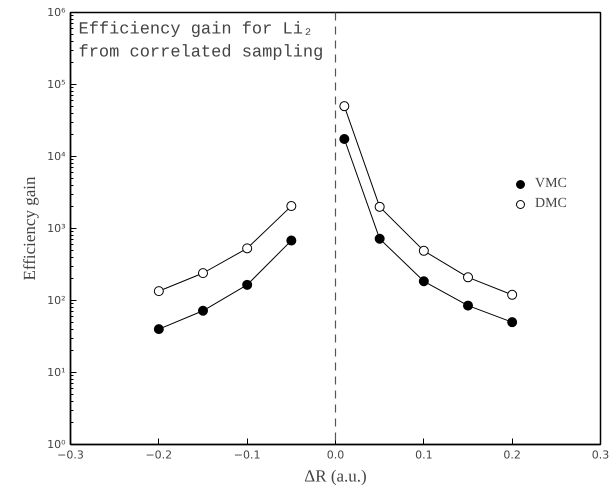  I want to click on y-tick-label: 10⁶, so click(56, 12).